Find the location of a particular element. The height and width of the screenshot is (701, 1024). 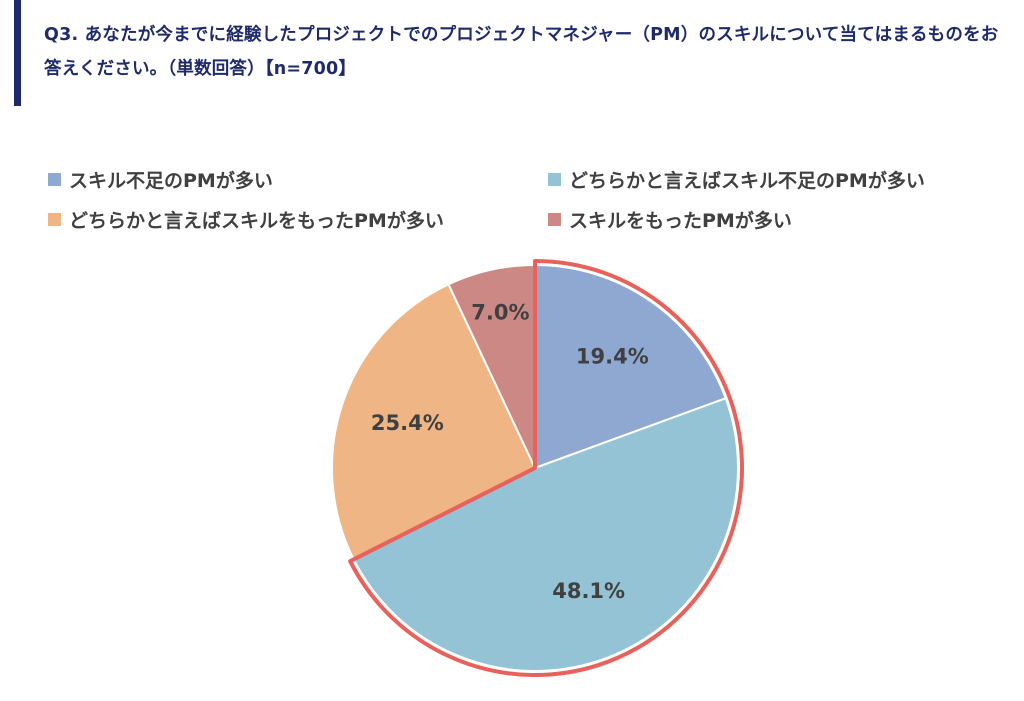

legend-item-somewhat-lacking: どちらかと言えばスキル不足のPMが多い is located at coordinates (736, 179).